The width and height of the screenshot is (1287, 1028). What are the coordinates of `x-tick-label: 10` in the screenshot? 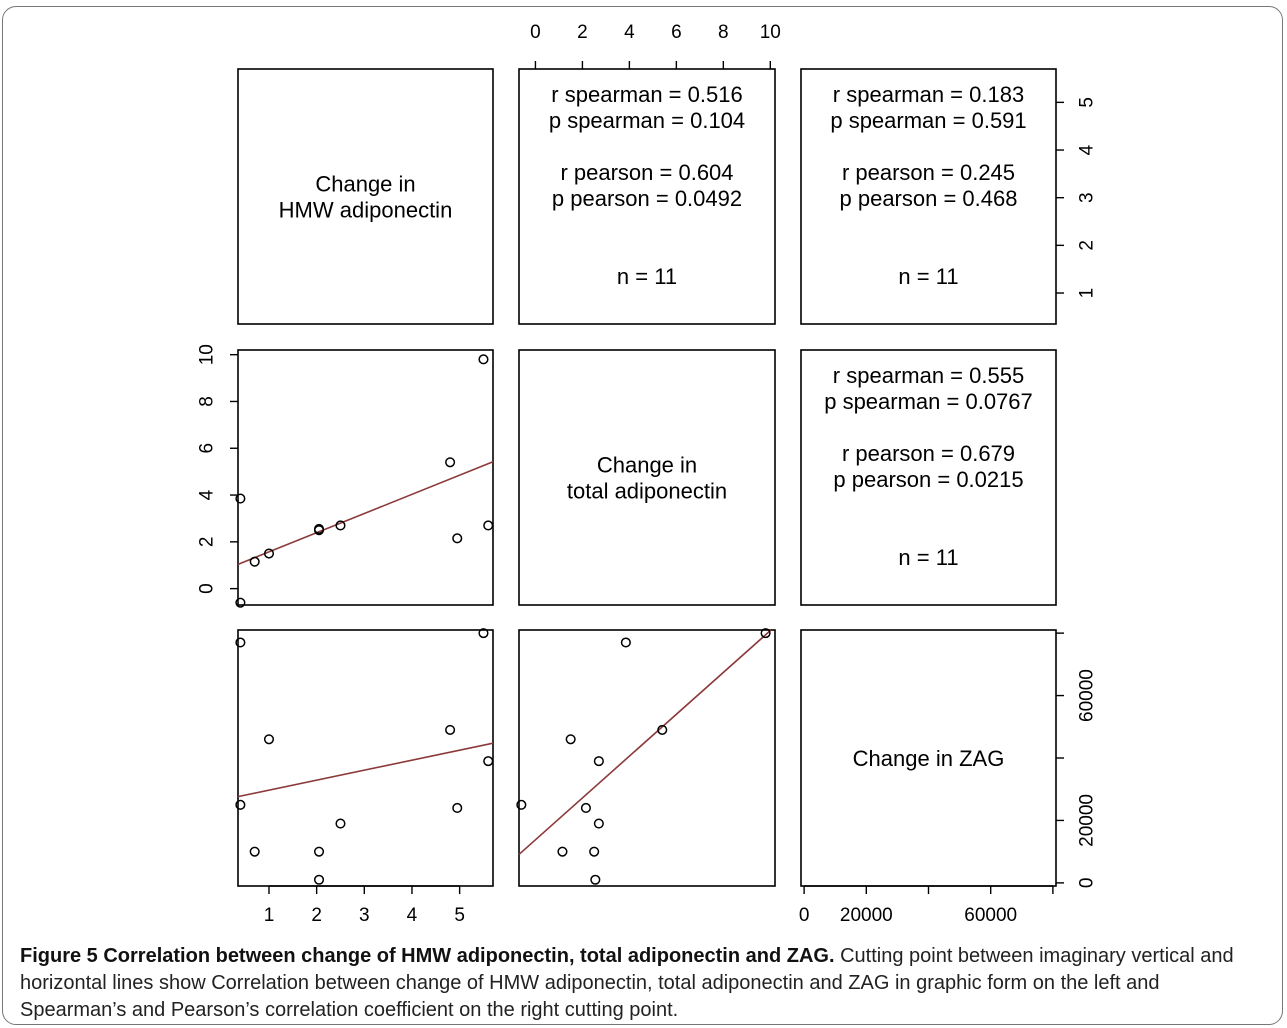 It's located at (770, 32).